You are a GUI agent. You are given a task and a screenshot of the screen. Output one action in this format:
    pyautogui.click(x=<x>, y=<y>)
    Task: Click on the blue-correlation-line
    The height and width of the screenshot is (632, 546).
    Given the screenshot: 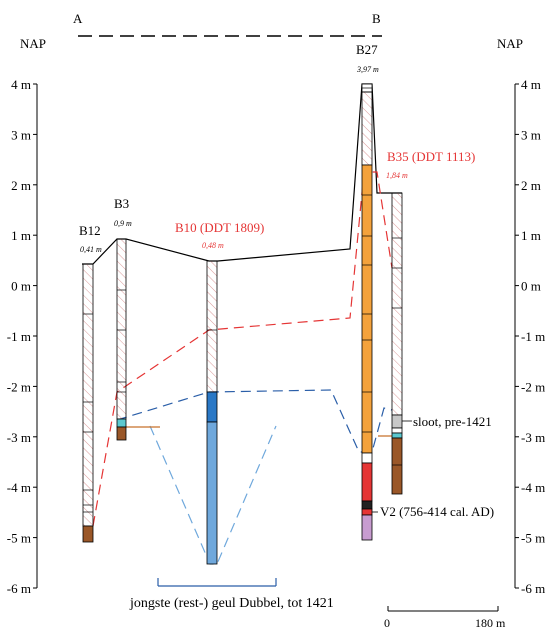 What is the action you would take?
    pyautogui.click(x=254, y=421)
    